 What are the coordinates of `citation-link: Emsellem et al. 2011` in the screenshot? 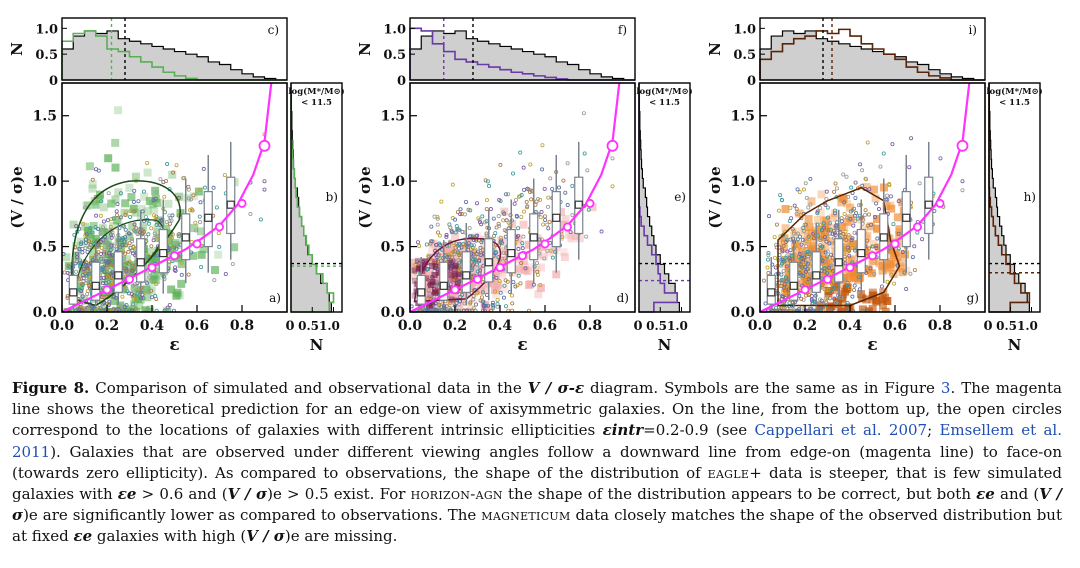 It's located at (537, 441).